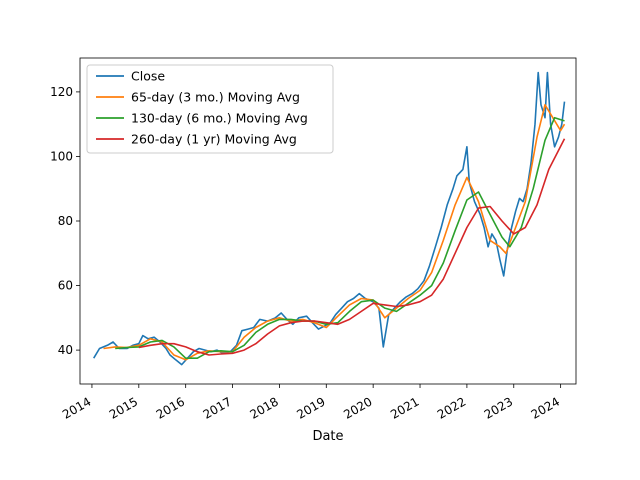 This screenshot has width=640, height=480. I want to click on y-tick-label: 40, so click(65, 350).